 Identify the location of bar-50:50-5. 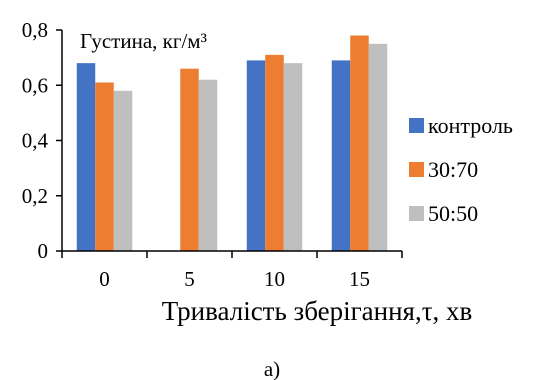
(208, 165).